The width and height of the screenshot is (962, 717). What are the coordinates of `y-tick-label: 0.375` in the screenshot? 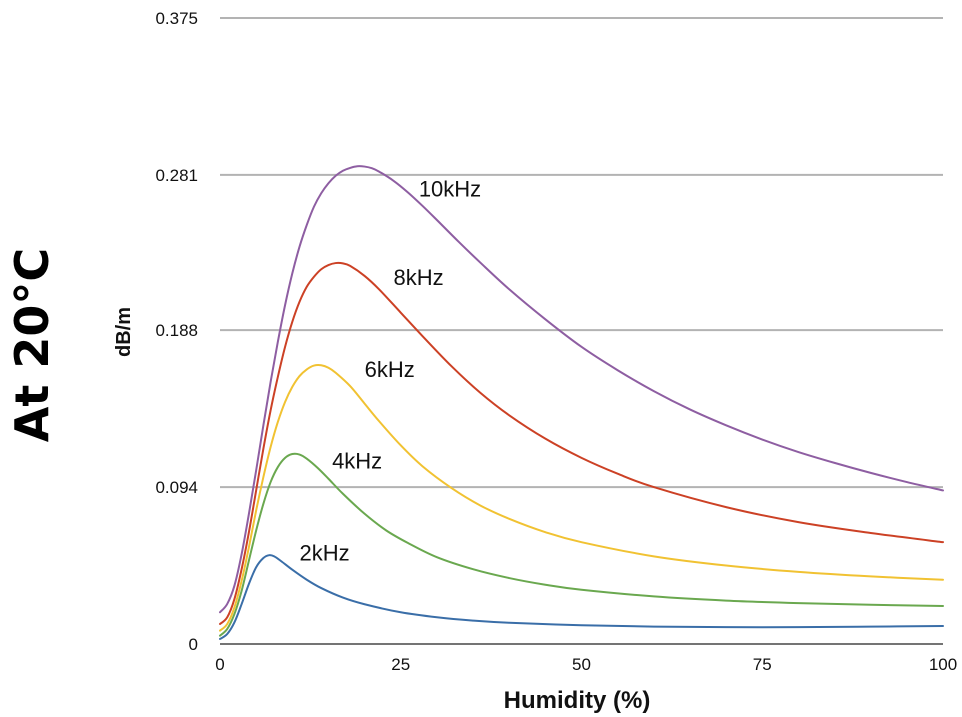 It's located at (176, 18).